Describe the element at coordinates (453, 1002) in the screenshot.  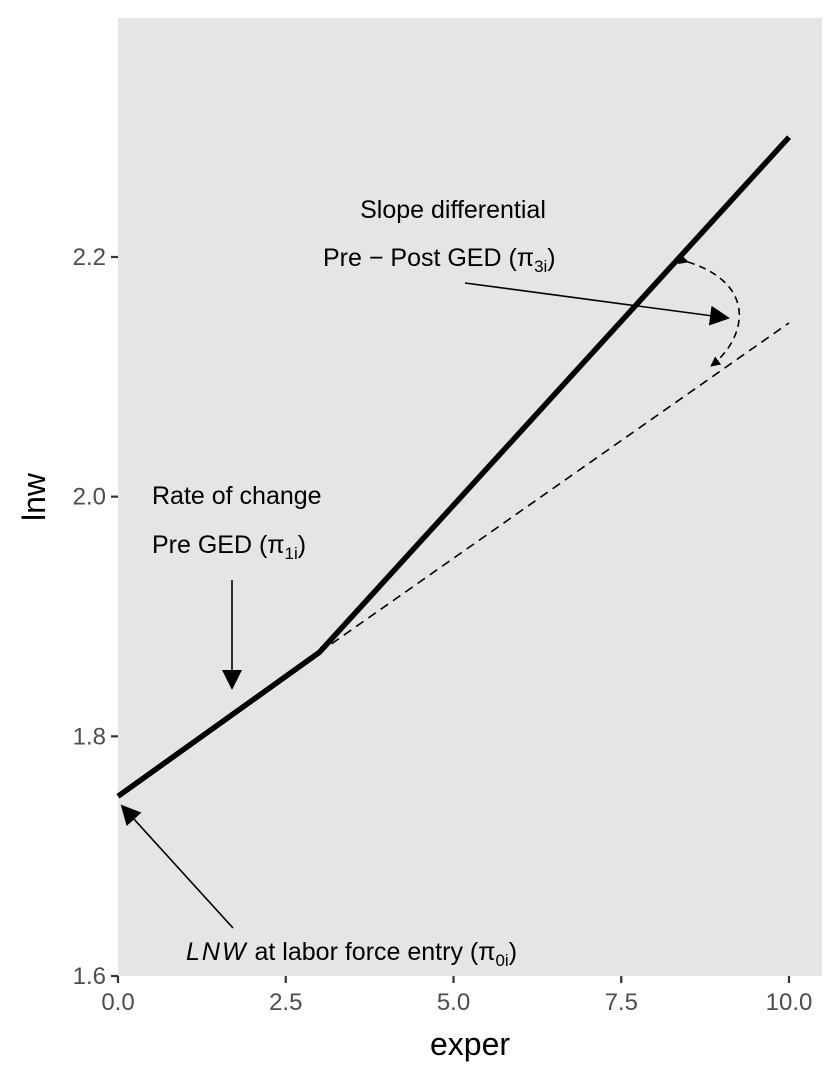
I see `x-tick-label: 5.0` at that location.